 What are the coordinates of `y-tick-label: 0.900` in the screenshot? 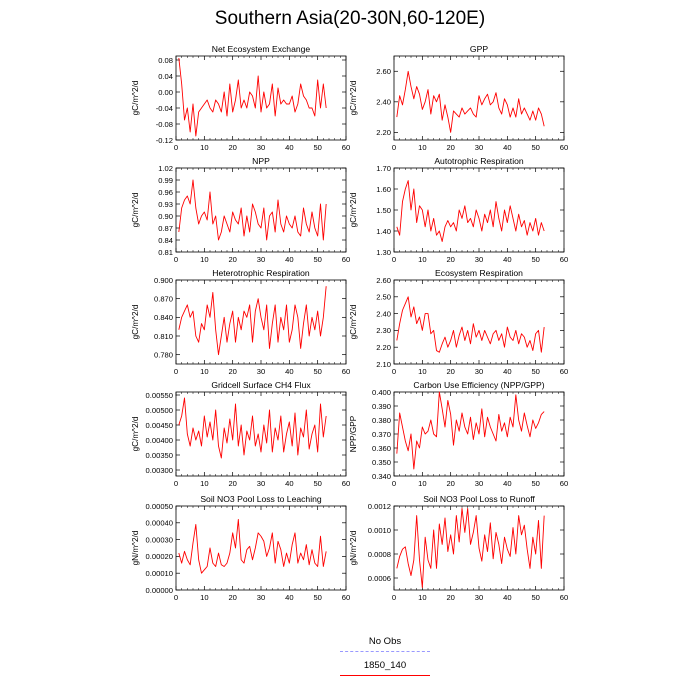 It's located at (163, 280).